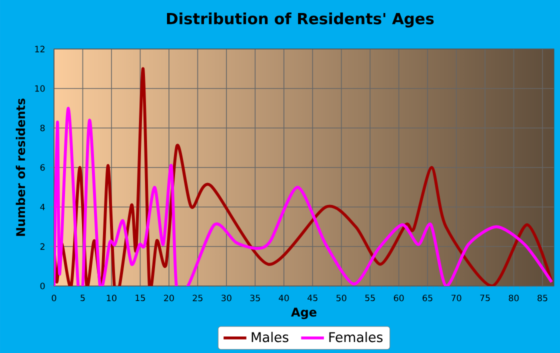 This screenshot has width=560, height=353. I want to click on x-tick-label: 75, so click(485, 298).